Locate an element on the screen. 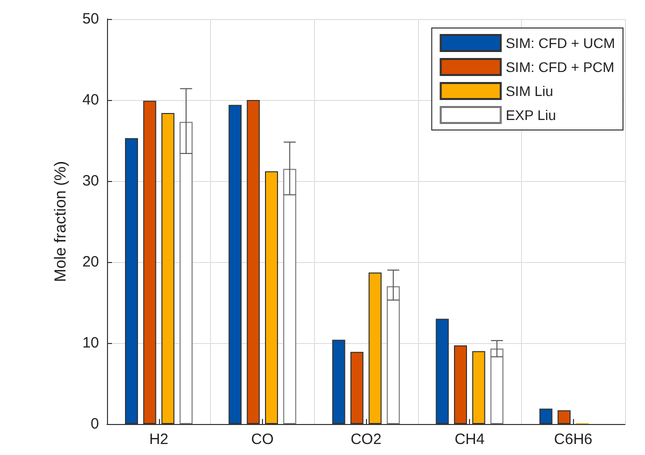 The height and width of the screenshot is (455, 645). legend-label: SIM: CFD + PCM is located at coordinates (560, 67).